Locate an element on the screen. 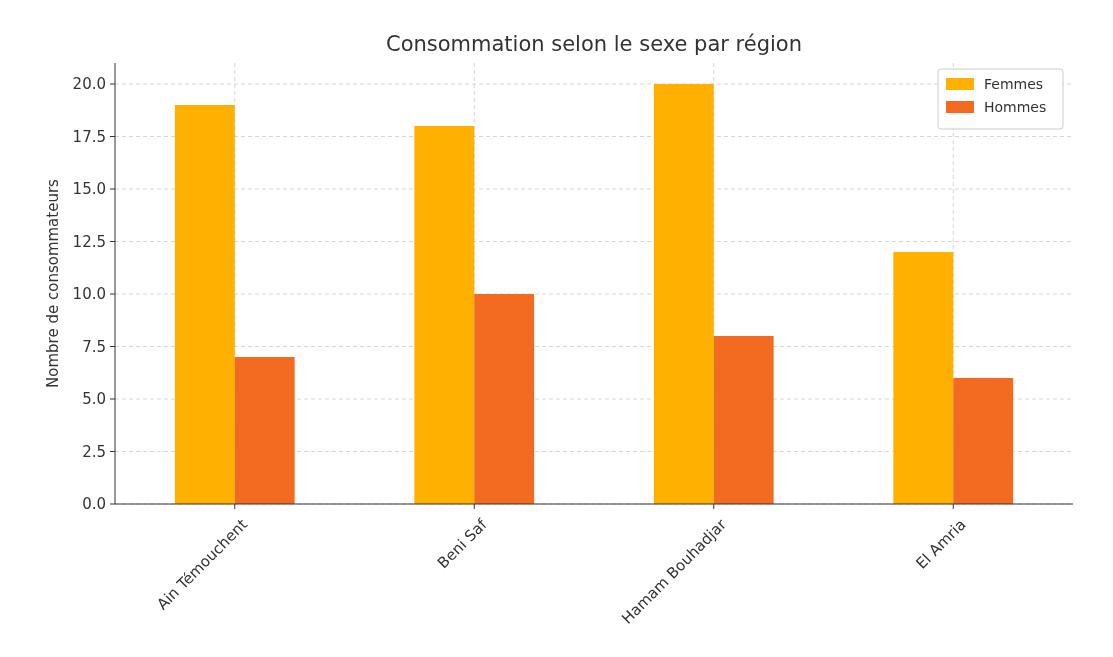 Image resolution: width=1113 pixels, height=657 pixels. y-axis-title: Nombre de consommateurs is located at coordinates (53, 283).